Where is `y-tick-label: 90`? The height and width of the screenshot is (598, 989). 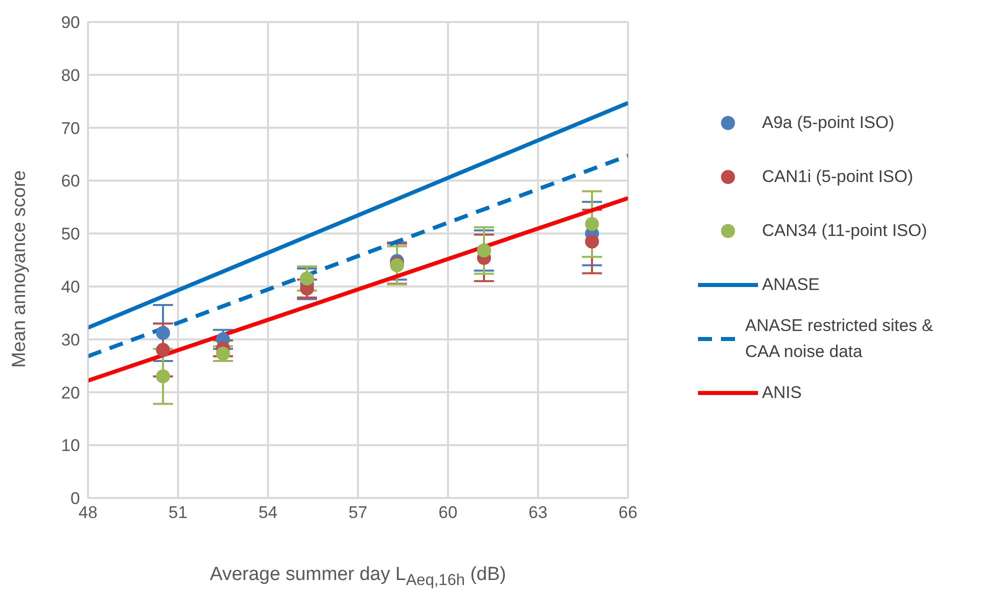
y-tick-label: 90 is located at coordinates (70, 22).